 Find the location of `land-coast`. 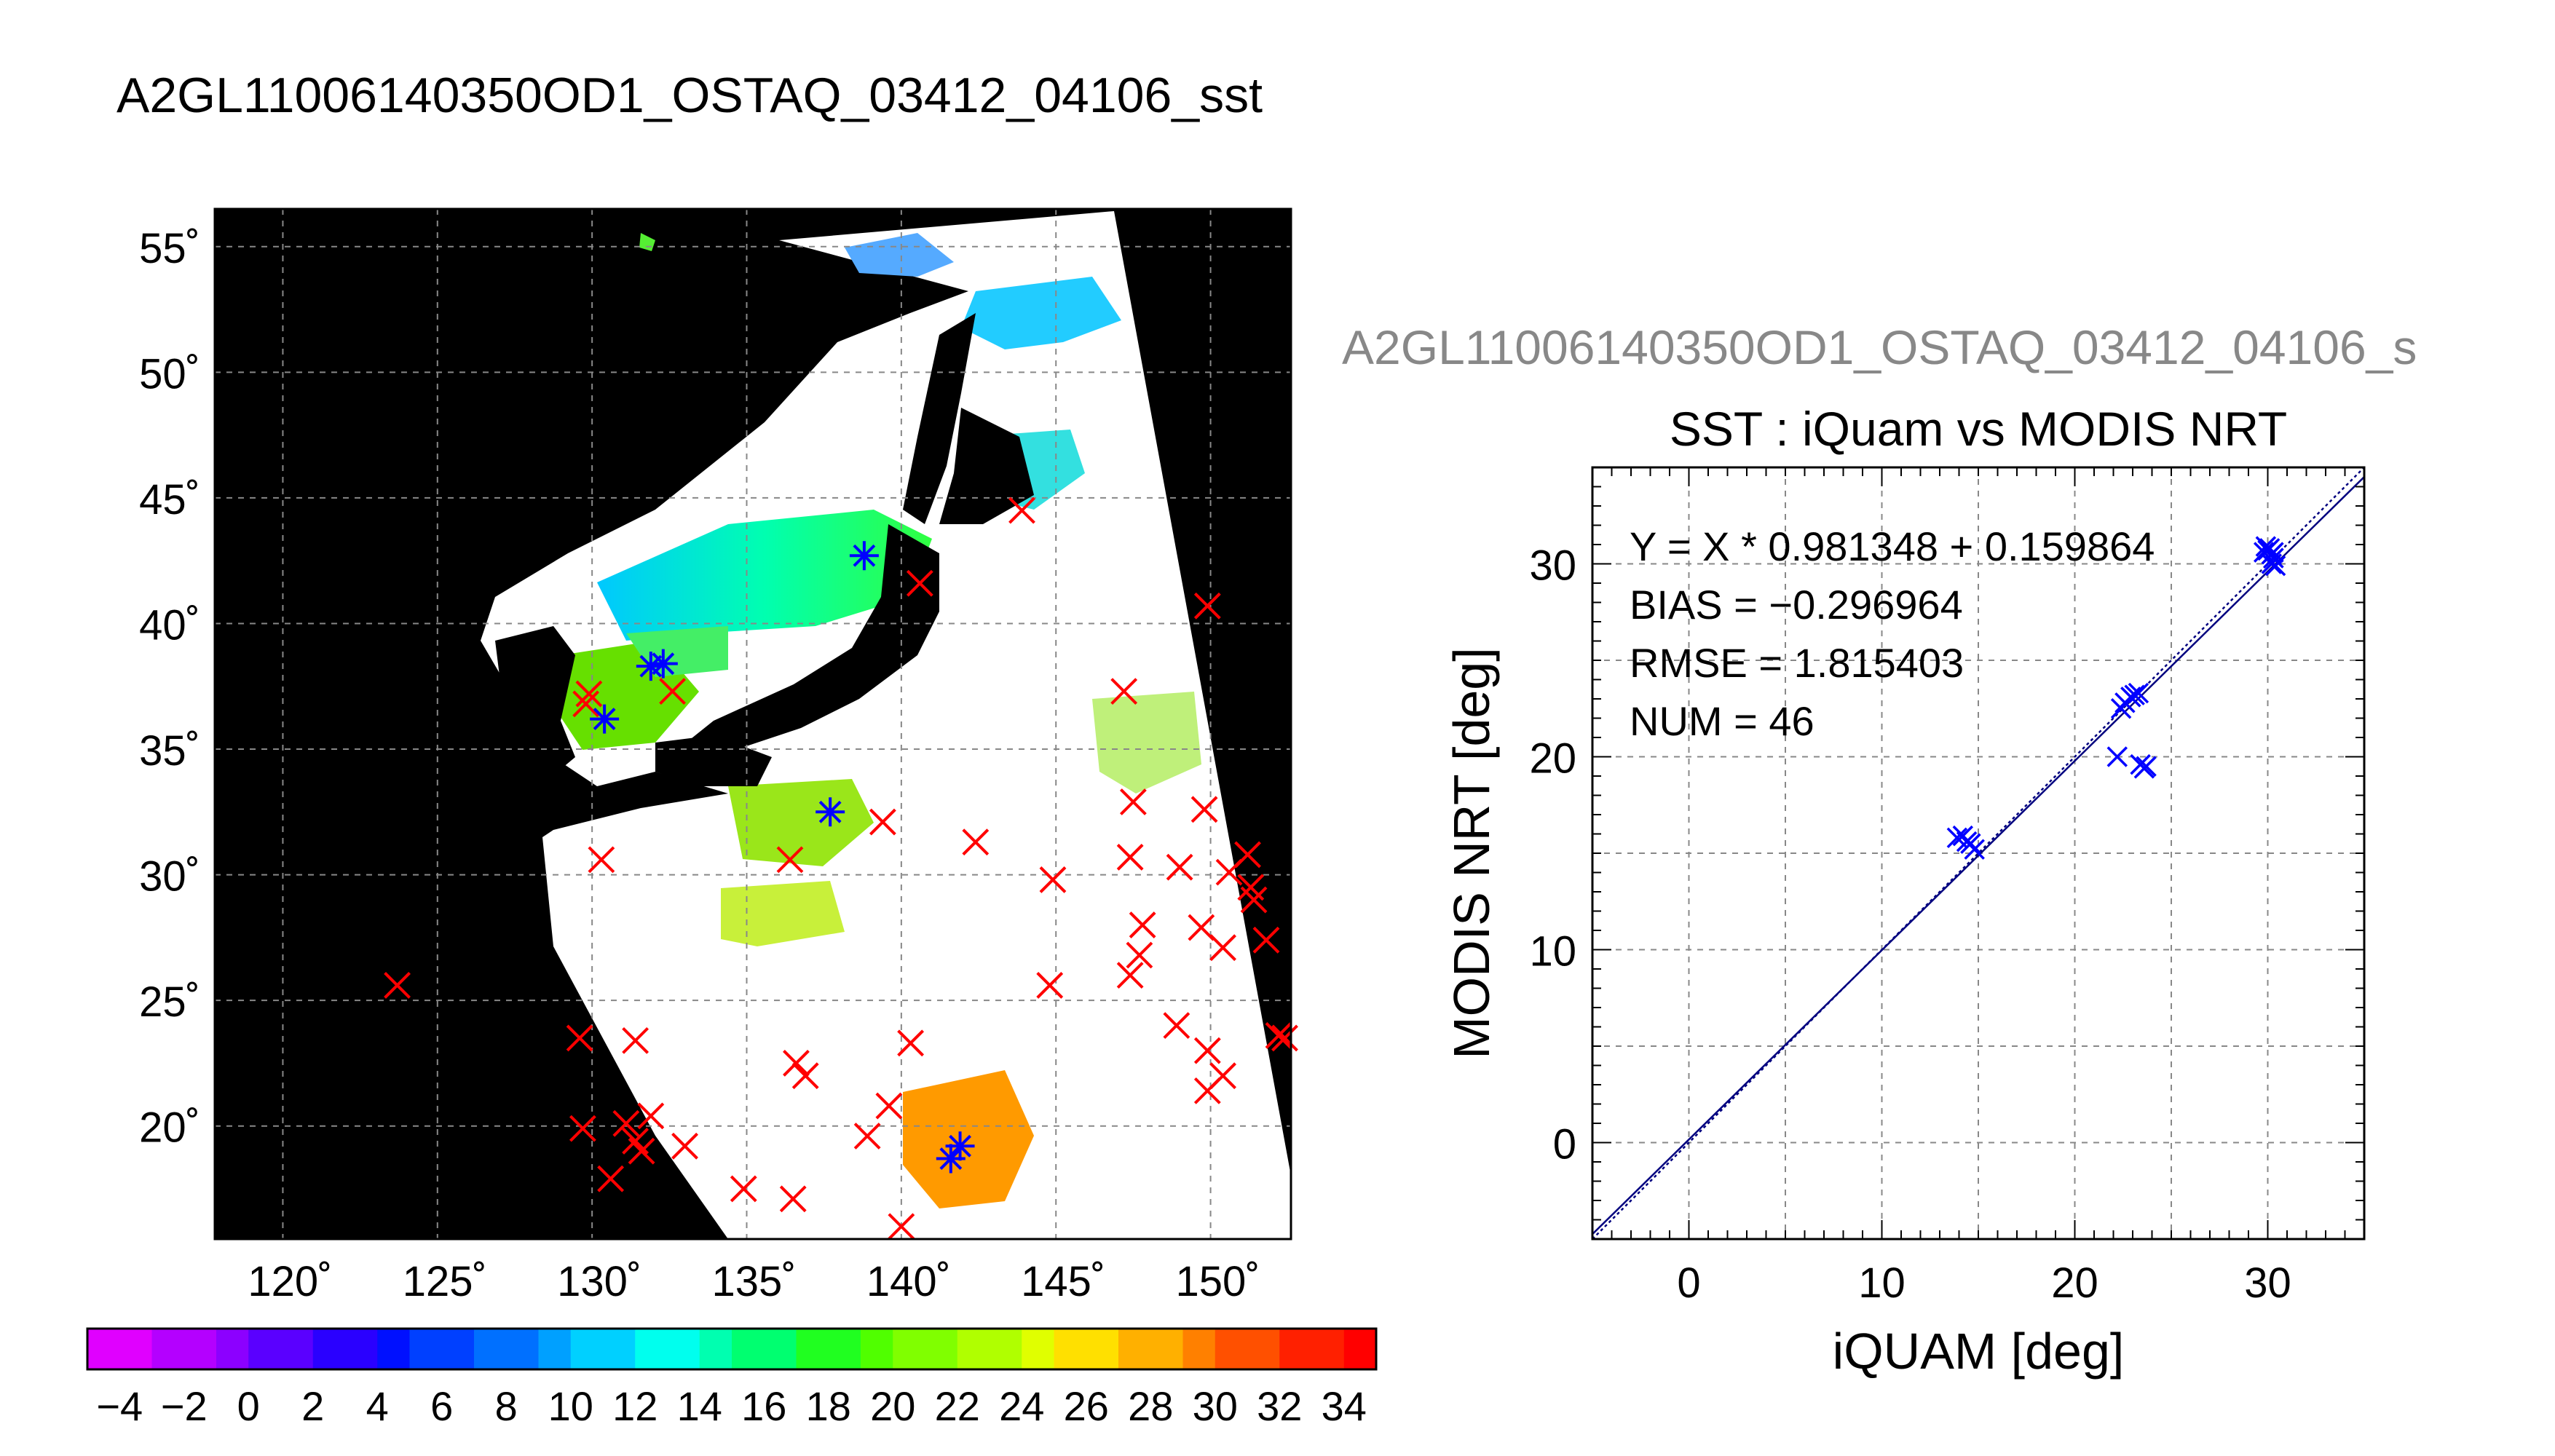

land-coast is located at coordinates (589, 808).